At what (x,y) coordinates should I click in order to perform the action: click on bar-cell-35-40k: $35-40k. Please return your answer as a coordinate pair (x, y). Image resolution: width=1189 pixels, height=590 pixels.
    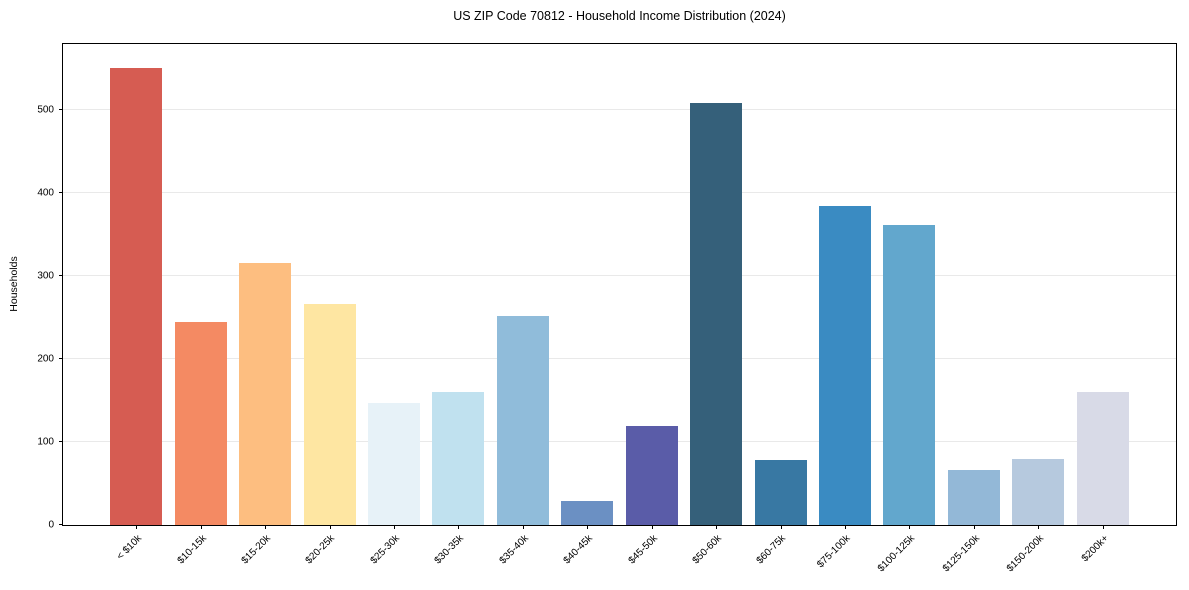
    Looking at the image, I should click on (523, 305).